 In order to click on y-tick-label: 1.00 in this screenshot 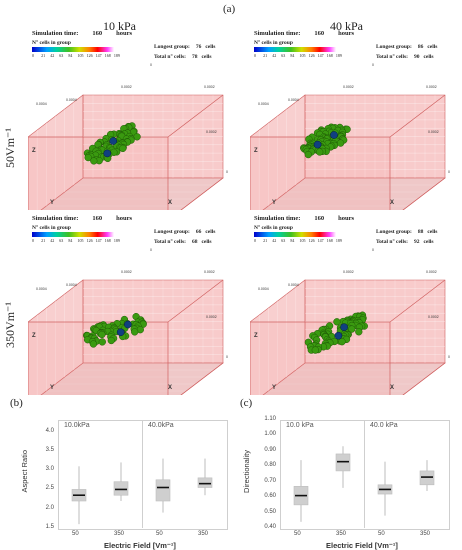, I will do `click(270, 434)`.